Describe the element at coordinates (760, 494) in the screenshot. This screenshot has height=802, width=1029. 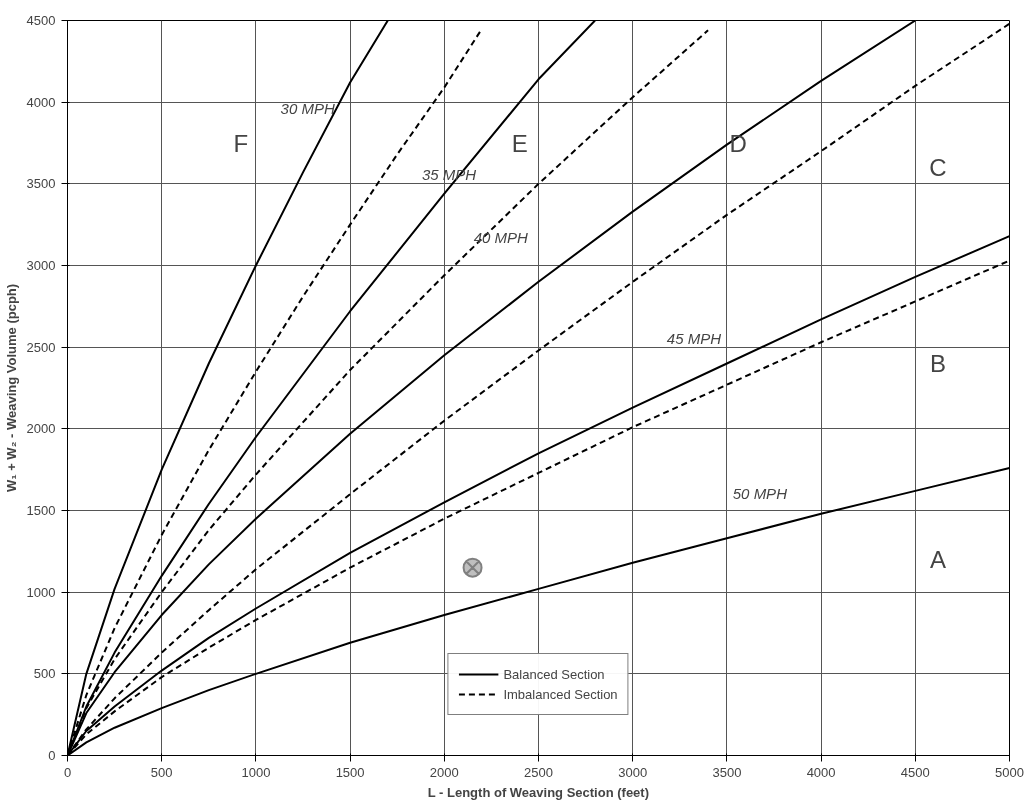
I see `annotation: 50 MPH` at that location.